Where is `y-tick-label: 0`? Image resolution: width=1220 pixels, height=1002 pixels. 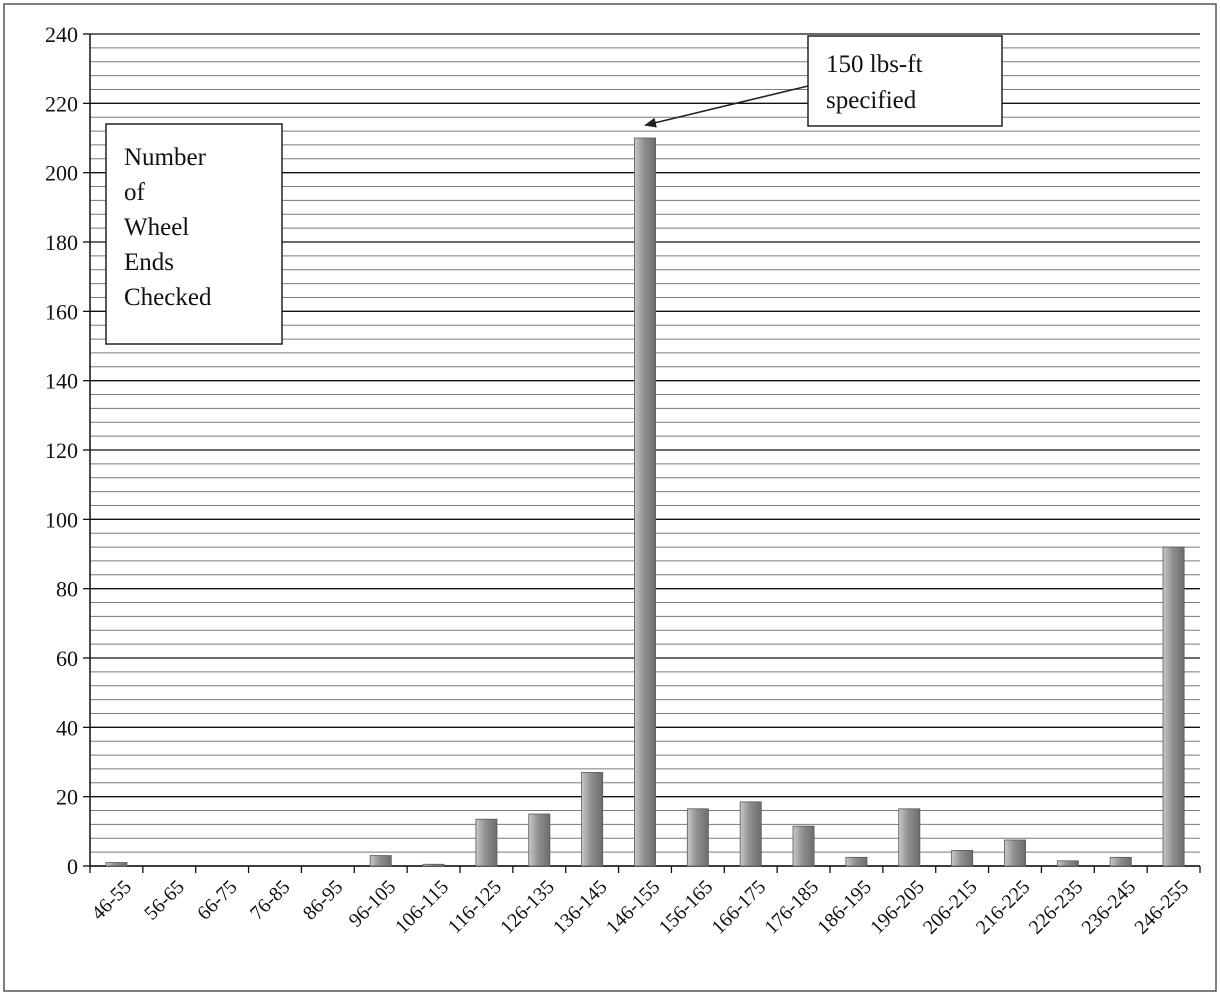 y-tick-label: 0 is located at coordinates (72, 866).